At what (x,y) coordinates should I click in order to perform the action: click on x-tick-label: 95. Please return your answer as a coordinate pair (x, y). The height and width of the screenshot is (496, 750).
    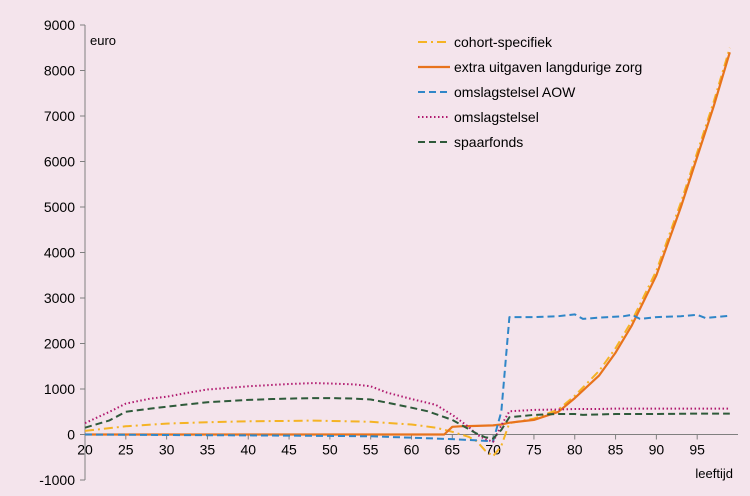
    Looking at the image, I should click on (697, 450).